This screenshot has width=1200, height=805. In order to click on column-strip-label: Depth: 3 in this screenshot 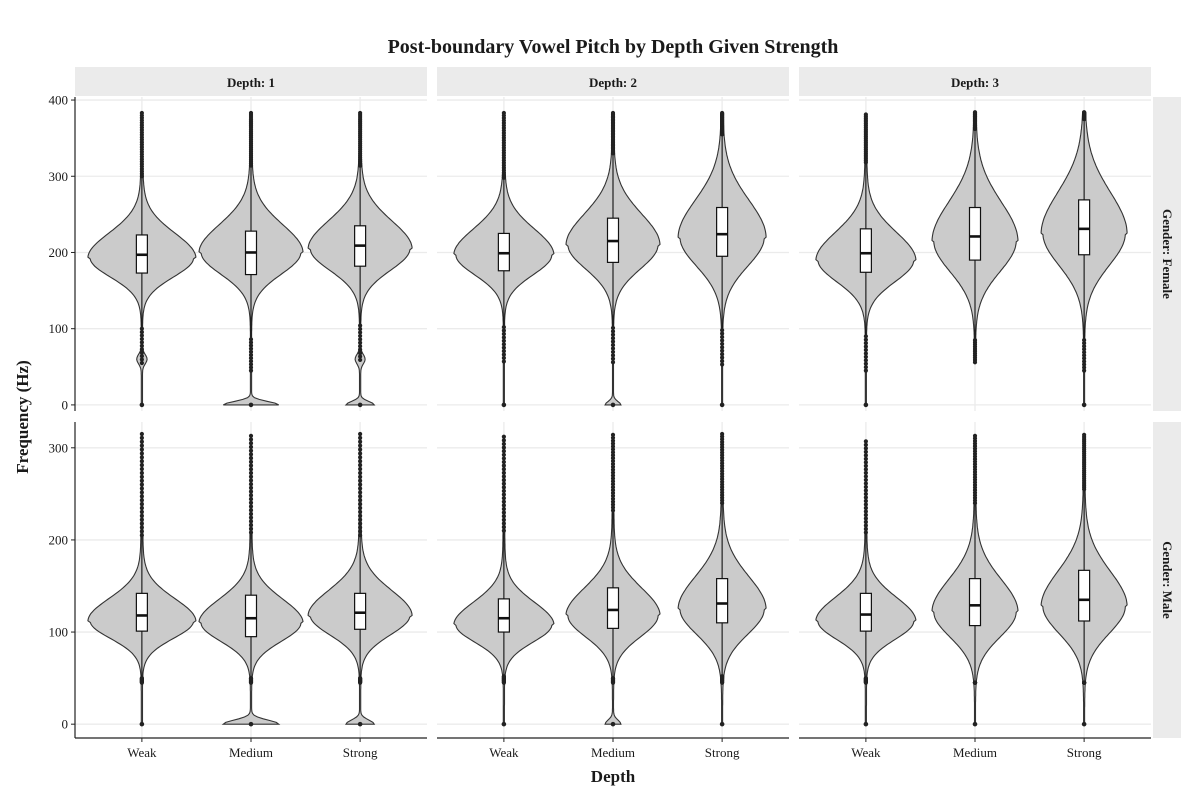, I will do `click(975, 82)`.